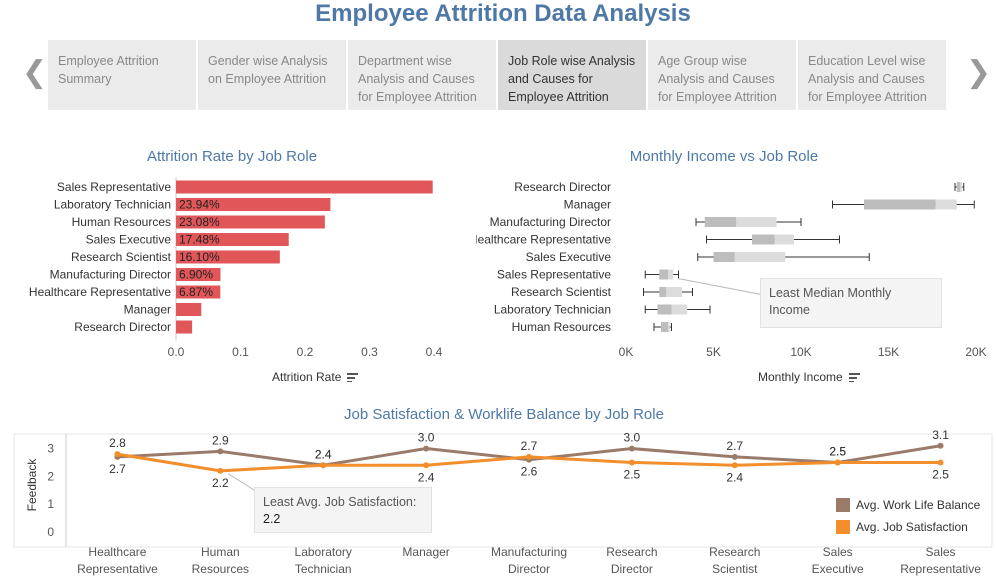 The width and height of the screenshot is (996, 585). What do you see at coordinates (434, 352) in the screenshot?
I see `x-tick-label: 0.4` at bounding box center [434, 352].